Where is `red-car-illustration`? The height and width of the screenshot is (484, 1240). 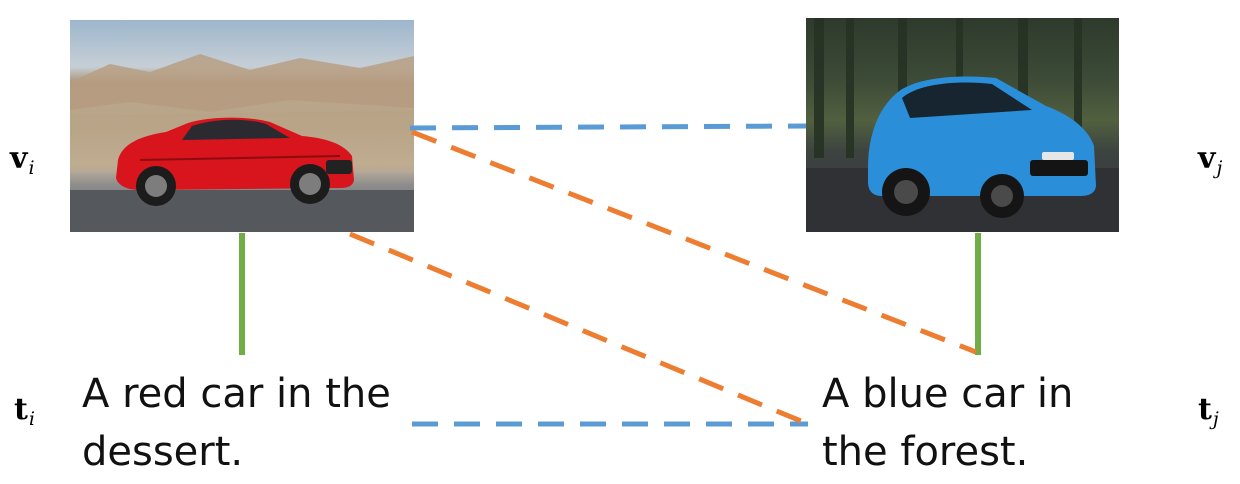 red-car-illustration is located at coordinates (242, 143).